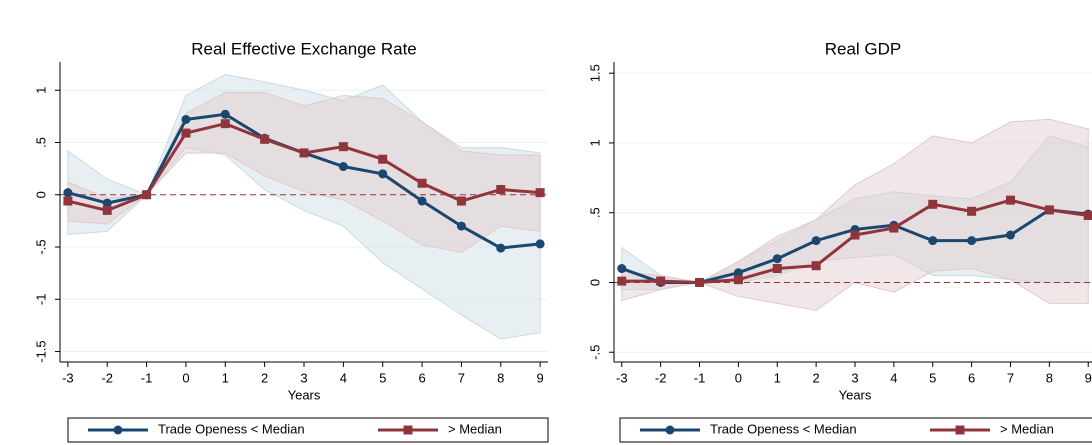  What do you see at coordinates (40, 300) in the screenshot?
I see `y-tick-label: -1` at bounding box center [40, 300].